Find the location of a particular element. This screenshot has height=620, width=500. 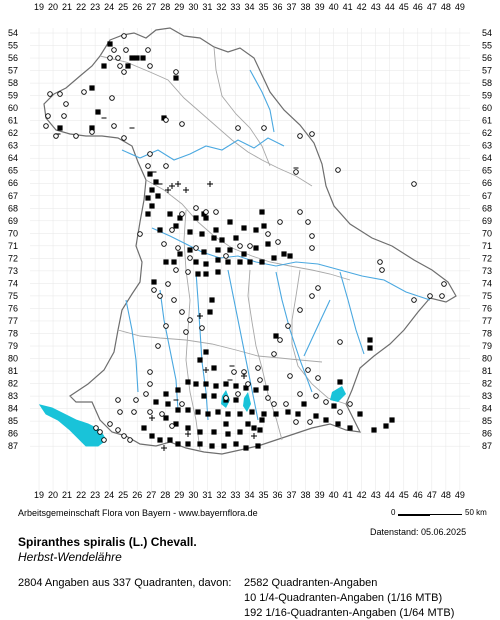

species-name: Spiranthes spiralis (L.) Chevall. is located at coordinates (107, 542).